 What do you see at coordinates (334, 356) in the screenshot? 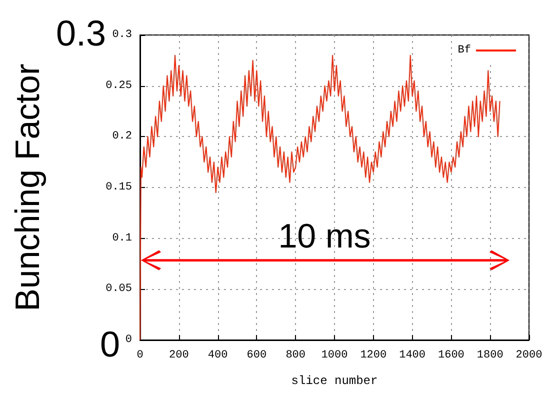
I see `x-tick-label: 1000` at bounding box center [334, 356].